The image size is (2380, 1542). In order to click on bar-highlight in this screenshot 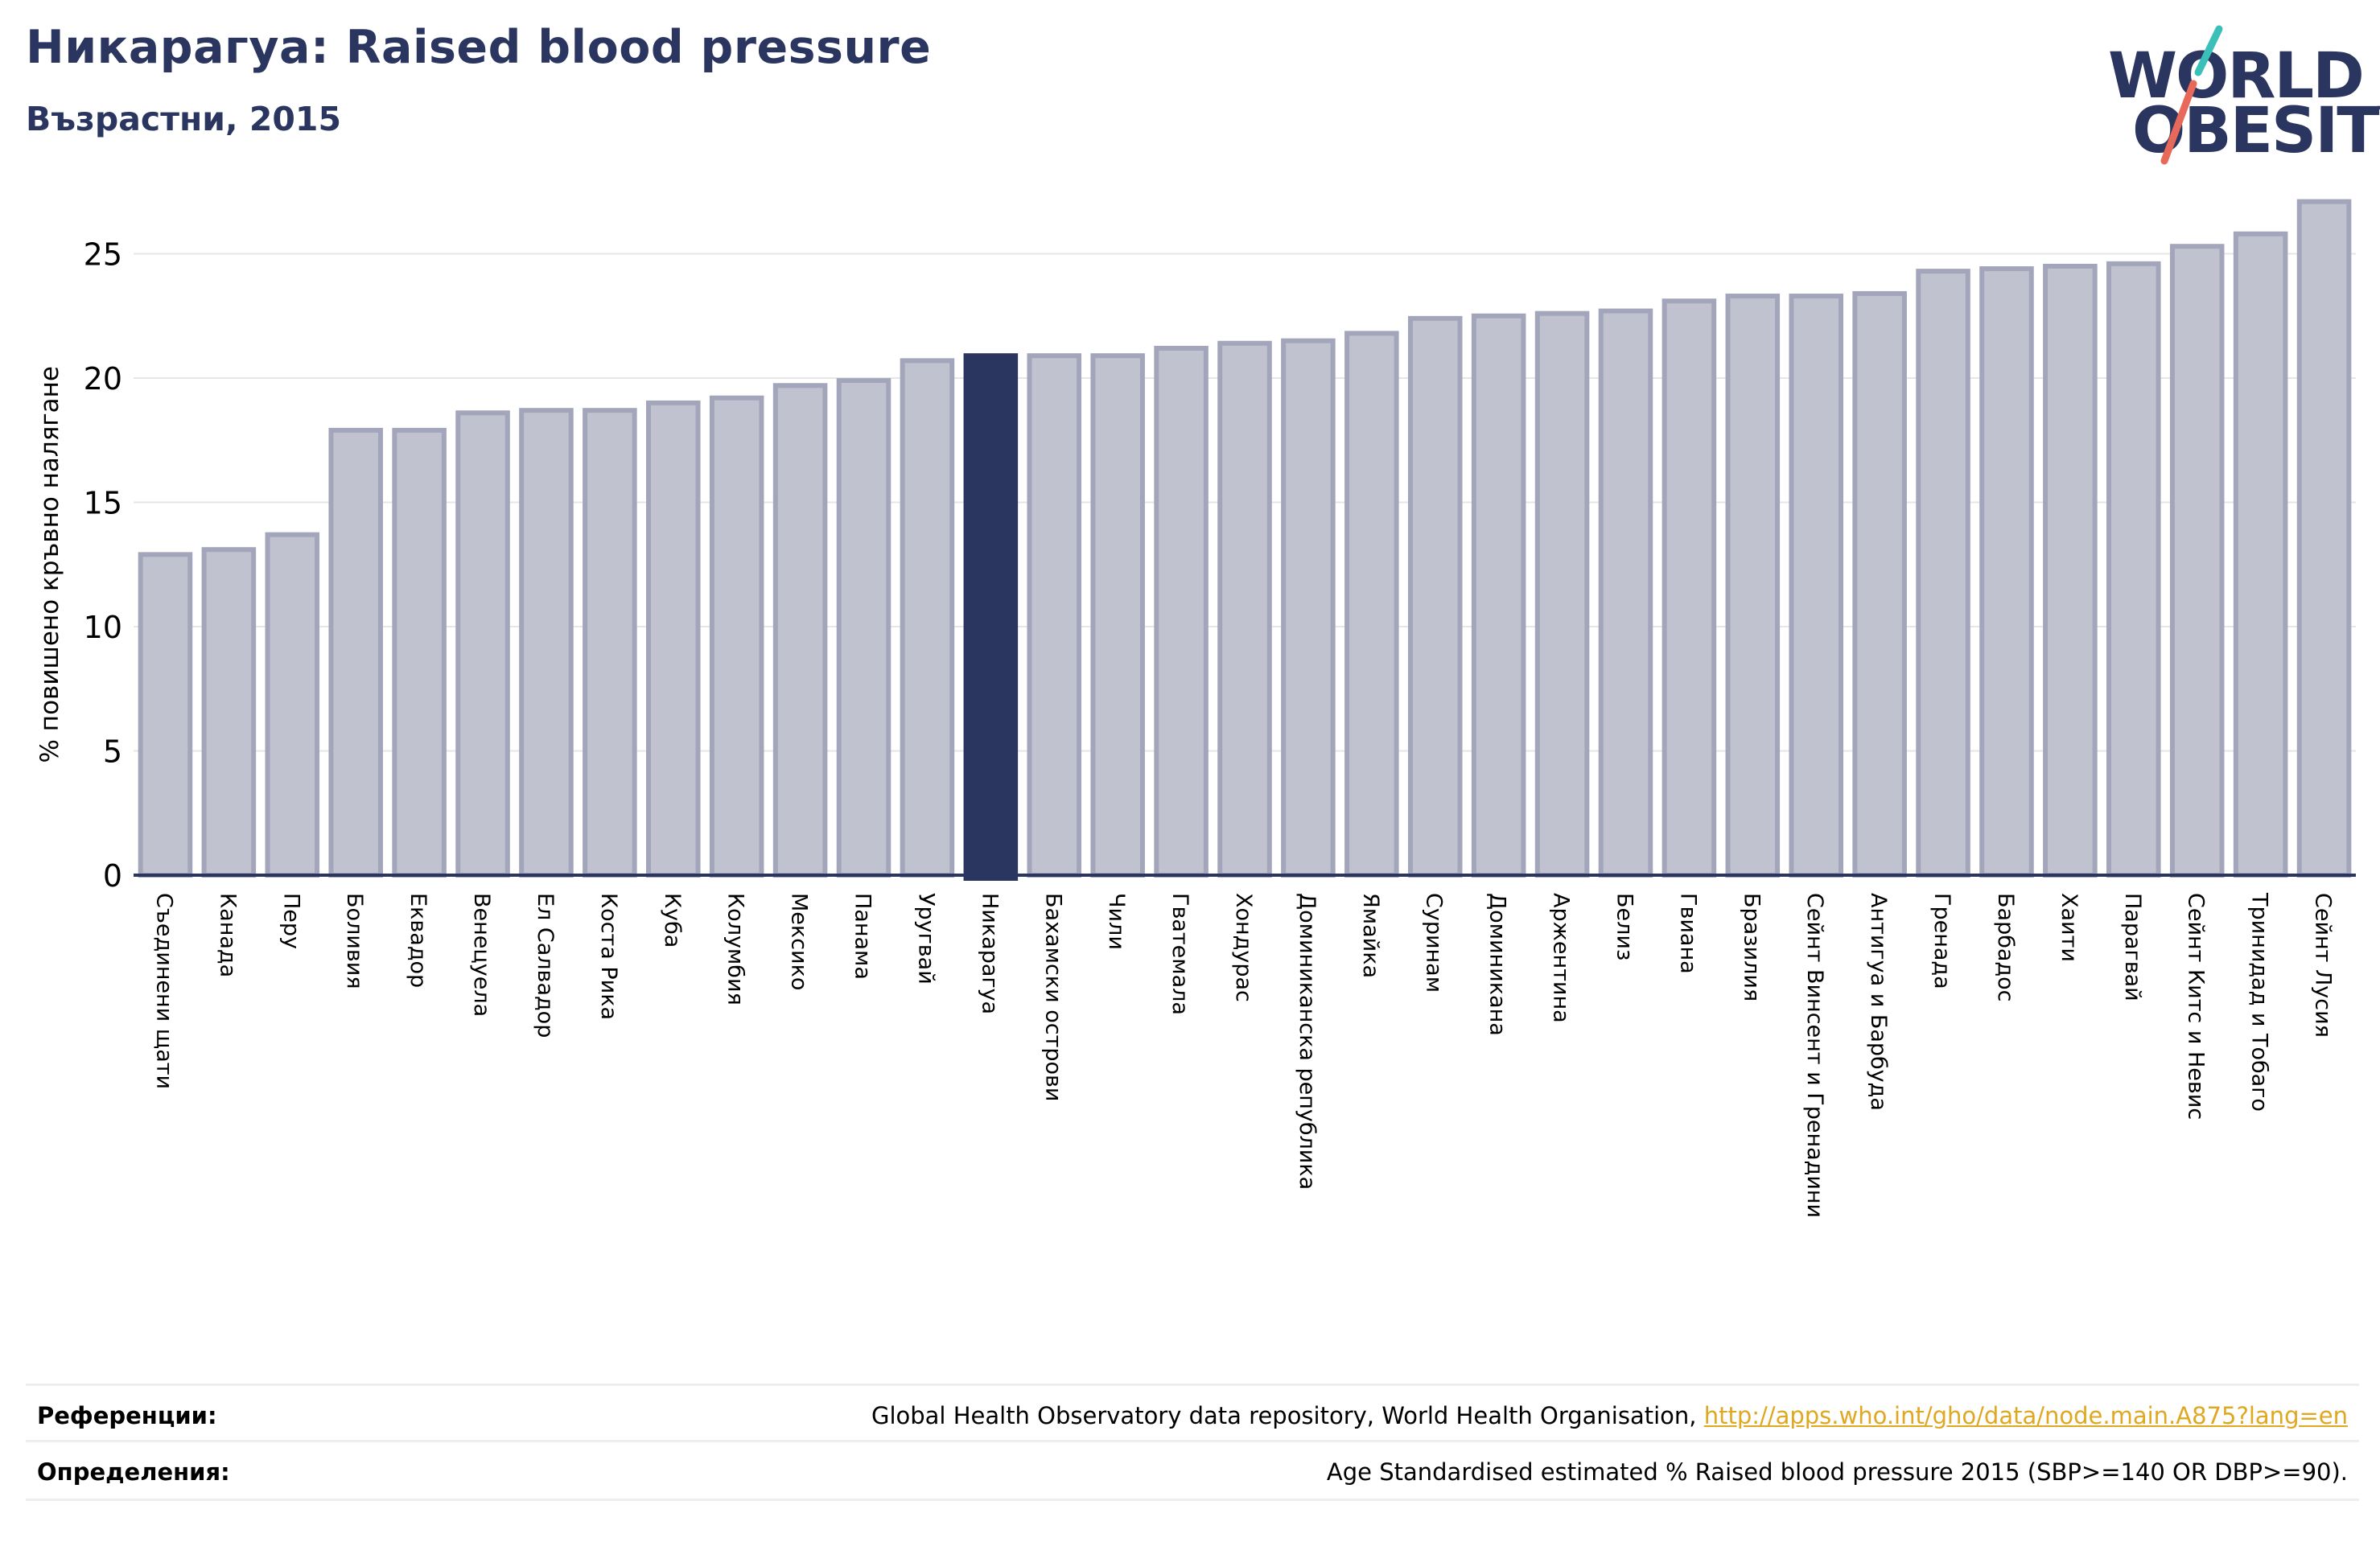, I will do `click(991, 617)`.